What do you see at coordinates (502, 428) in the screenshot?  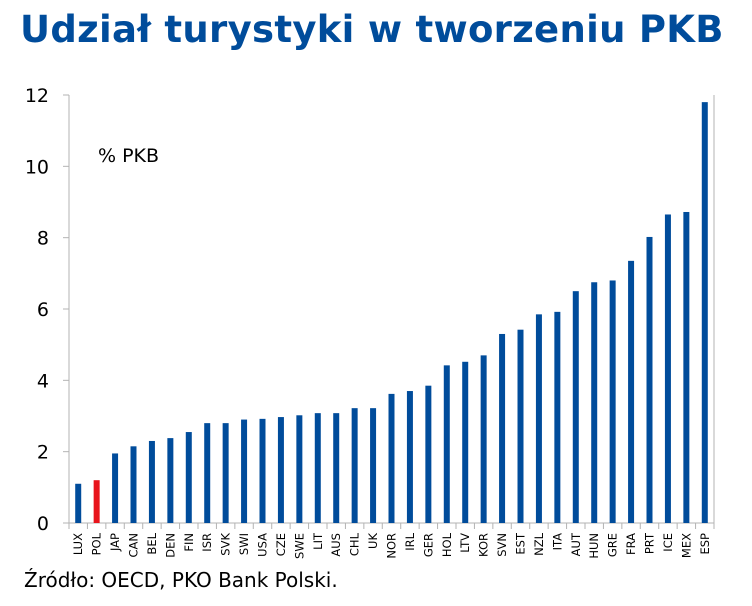 I see `bar-svn` at bounding box center [502, 428].